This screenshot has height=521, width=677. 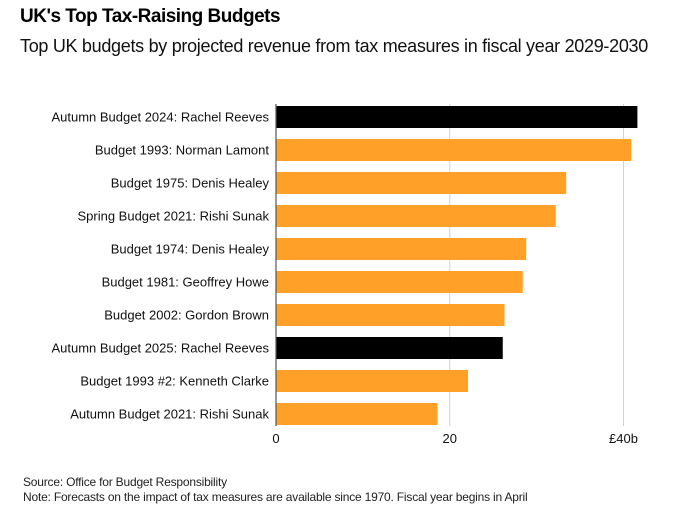 What do you see at coordinates (160, 117) in the screenshot?
I see `category-label: Autumn Budget 2024: Rachel Reeves` at bounding box center [160, 117].